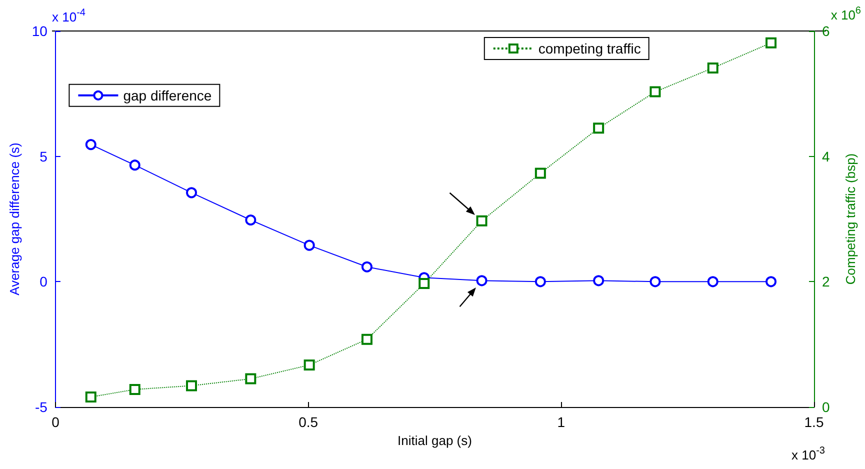 This screenshot has height=469, width=865. What do you see at coordinates (40, 31) in the screenshot?
I see `y-tick-label: 10` at bounding box center [40, 31].